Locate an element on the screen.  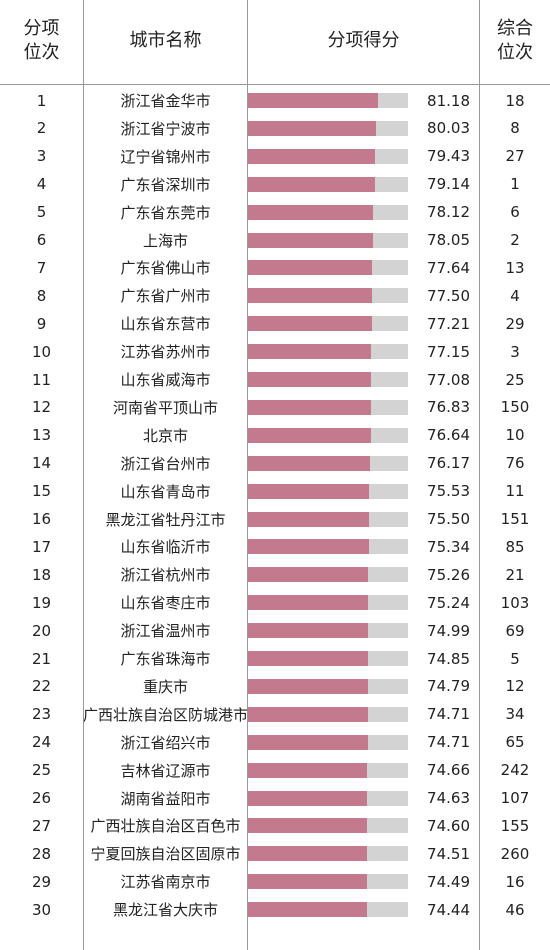
rank-cell: 15 is located at coordinates (41, 491).